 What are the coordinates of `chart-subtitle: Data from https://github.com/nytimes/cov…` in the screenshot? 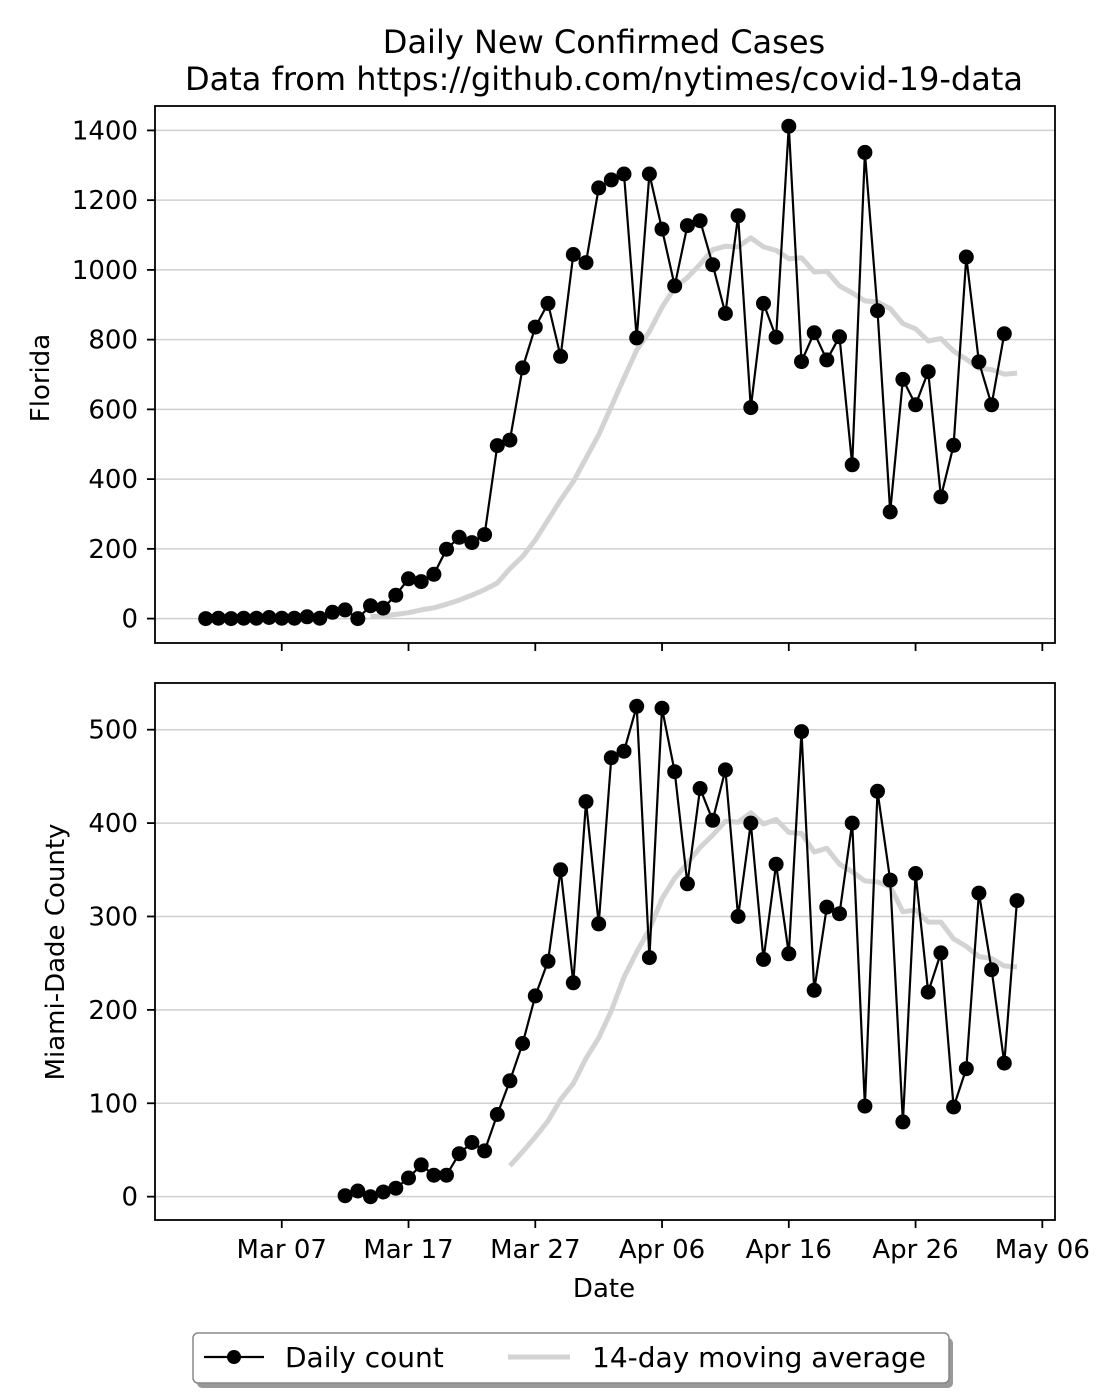 It's located at (604, 79).